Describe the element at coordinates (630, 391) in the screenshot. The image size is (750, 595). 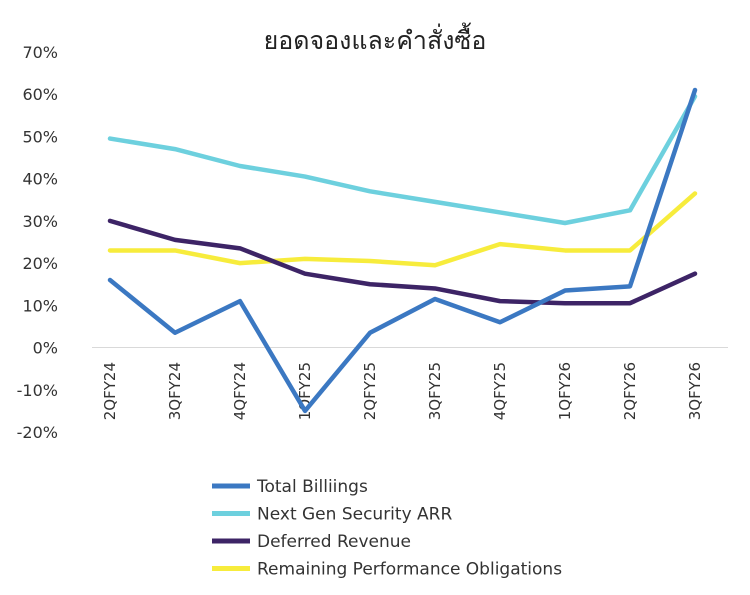
I see `x-tick-label: 2QFY26` at that location.